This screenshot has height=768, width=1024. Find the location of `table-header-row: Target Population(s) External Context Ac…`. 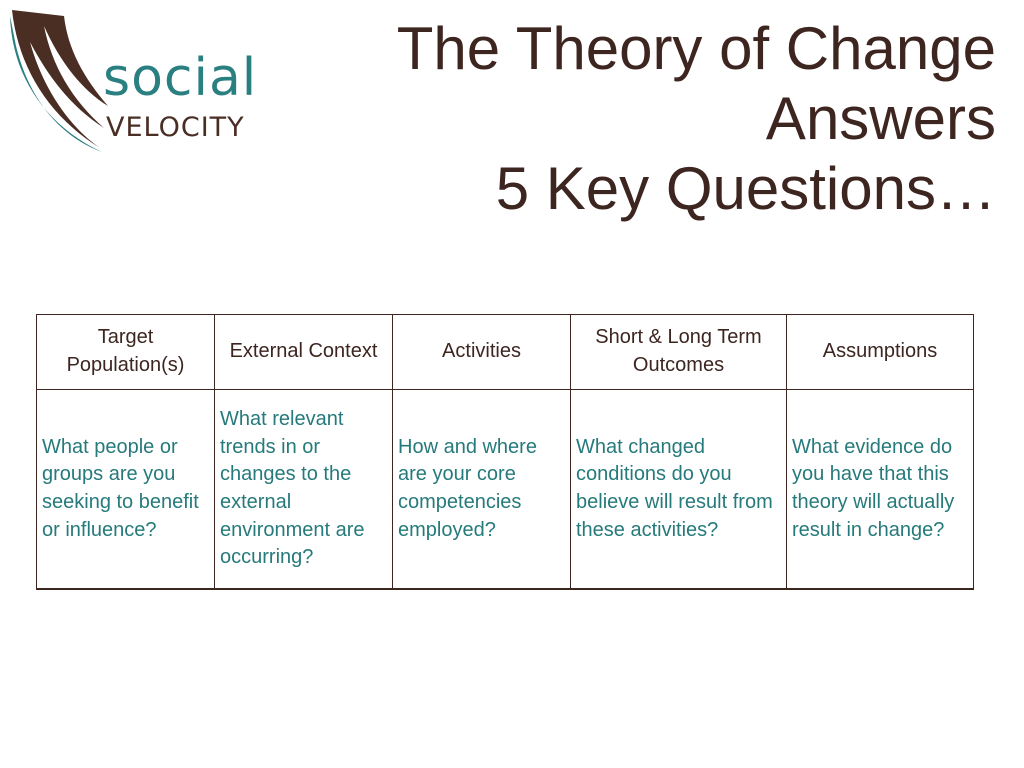

table-header-row: Target Population(s) External Context Ac… is located at coordinates (505, 352).